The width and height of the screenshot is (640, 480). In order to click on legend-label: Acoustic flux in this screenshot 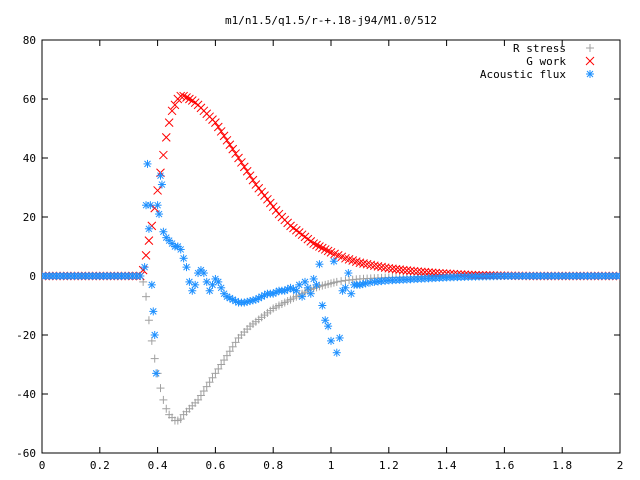, I will do `click(523, 74)`.